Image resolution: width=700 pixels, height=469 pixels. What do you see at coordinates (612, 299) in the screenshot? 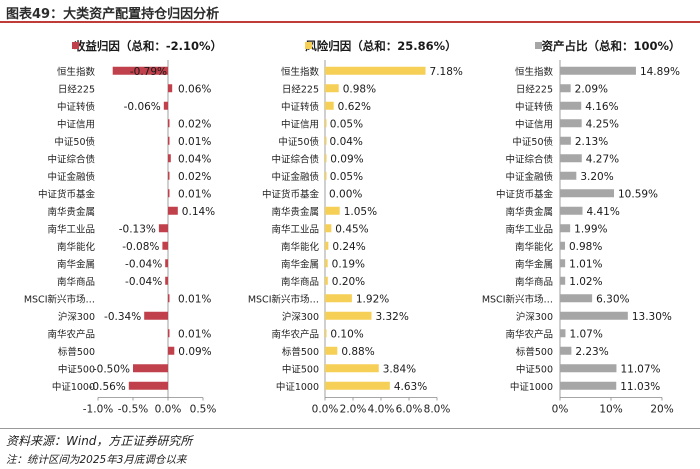
I see `data-label: 6.30%` at bounding box center [612, 299].